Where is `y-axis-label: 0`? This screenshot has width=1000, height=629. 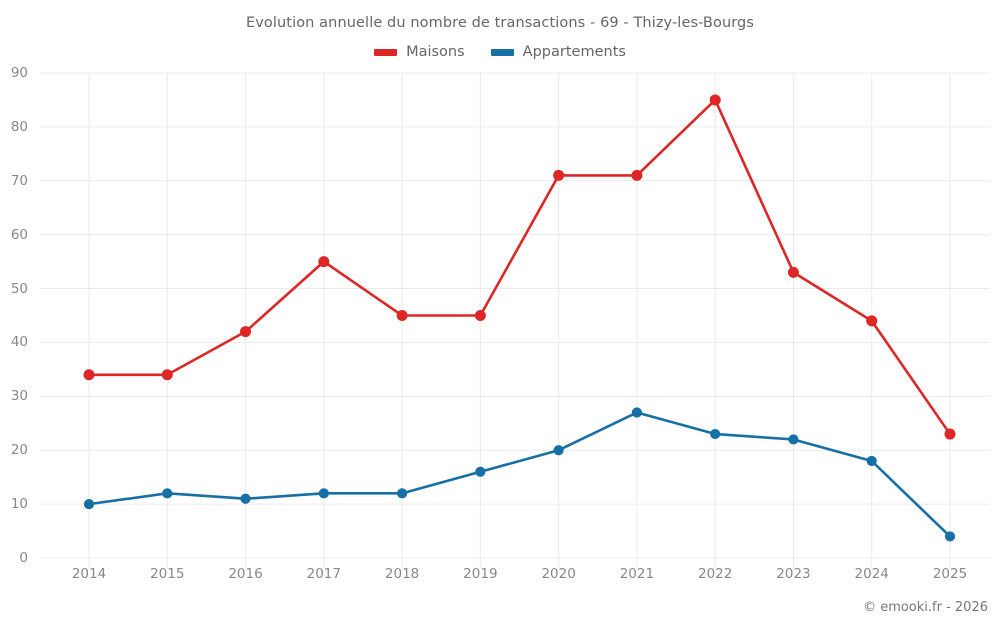 y-axis-label: 0 is located at coordinates (23, 558).